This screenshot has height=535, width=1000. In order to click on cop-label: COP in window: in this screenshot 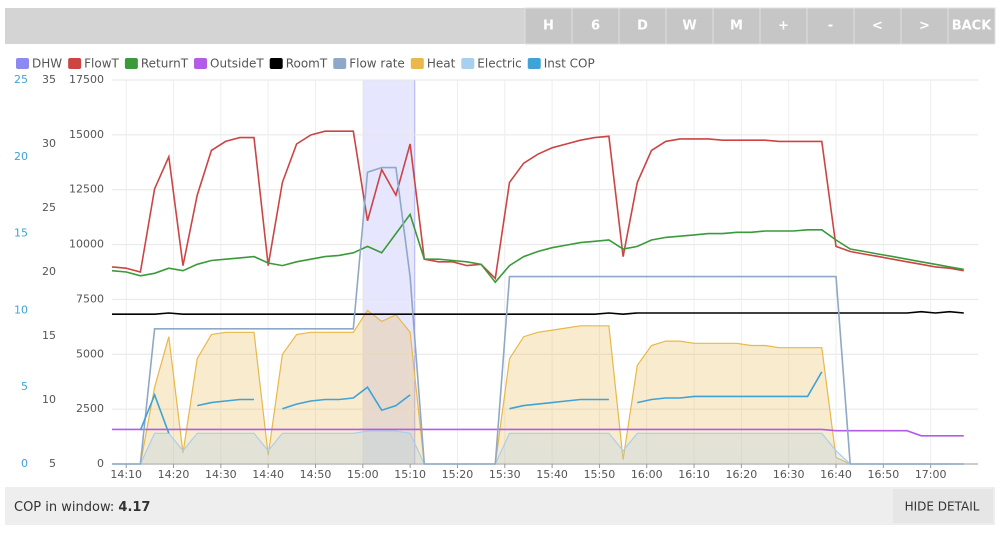, I will do `click(64, 507)`.